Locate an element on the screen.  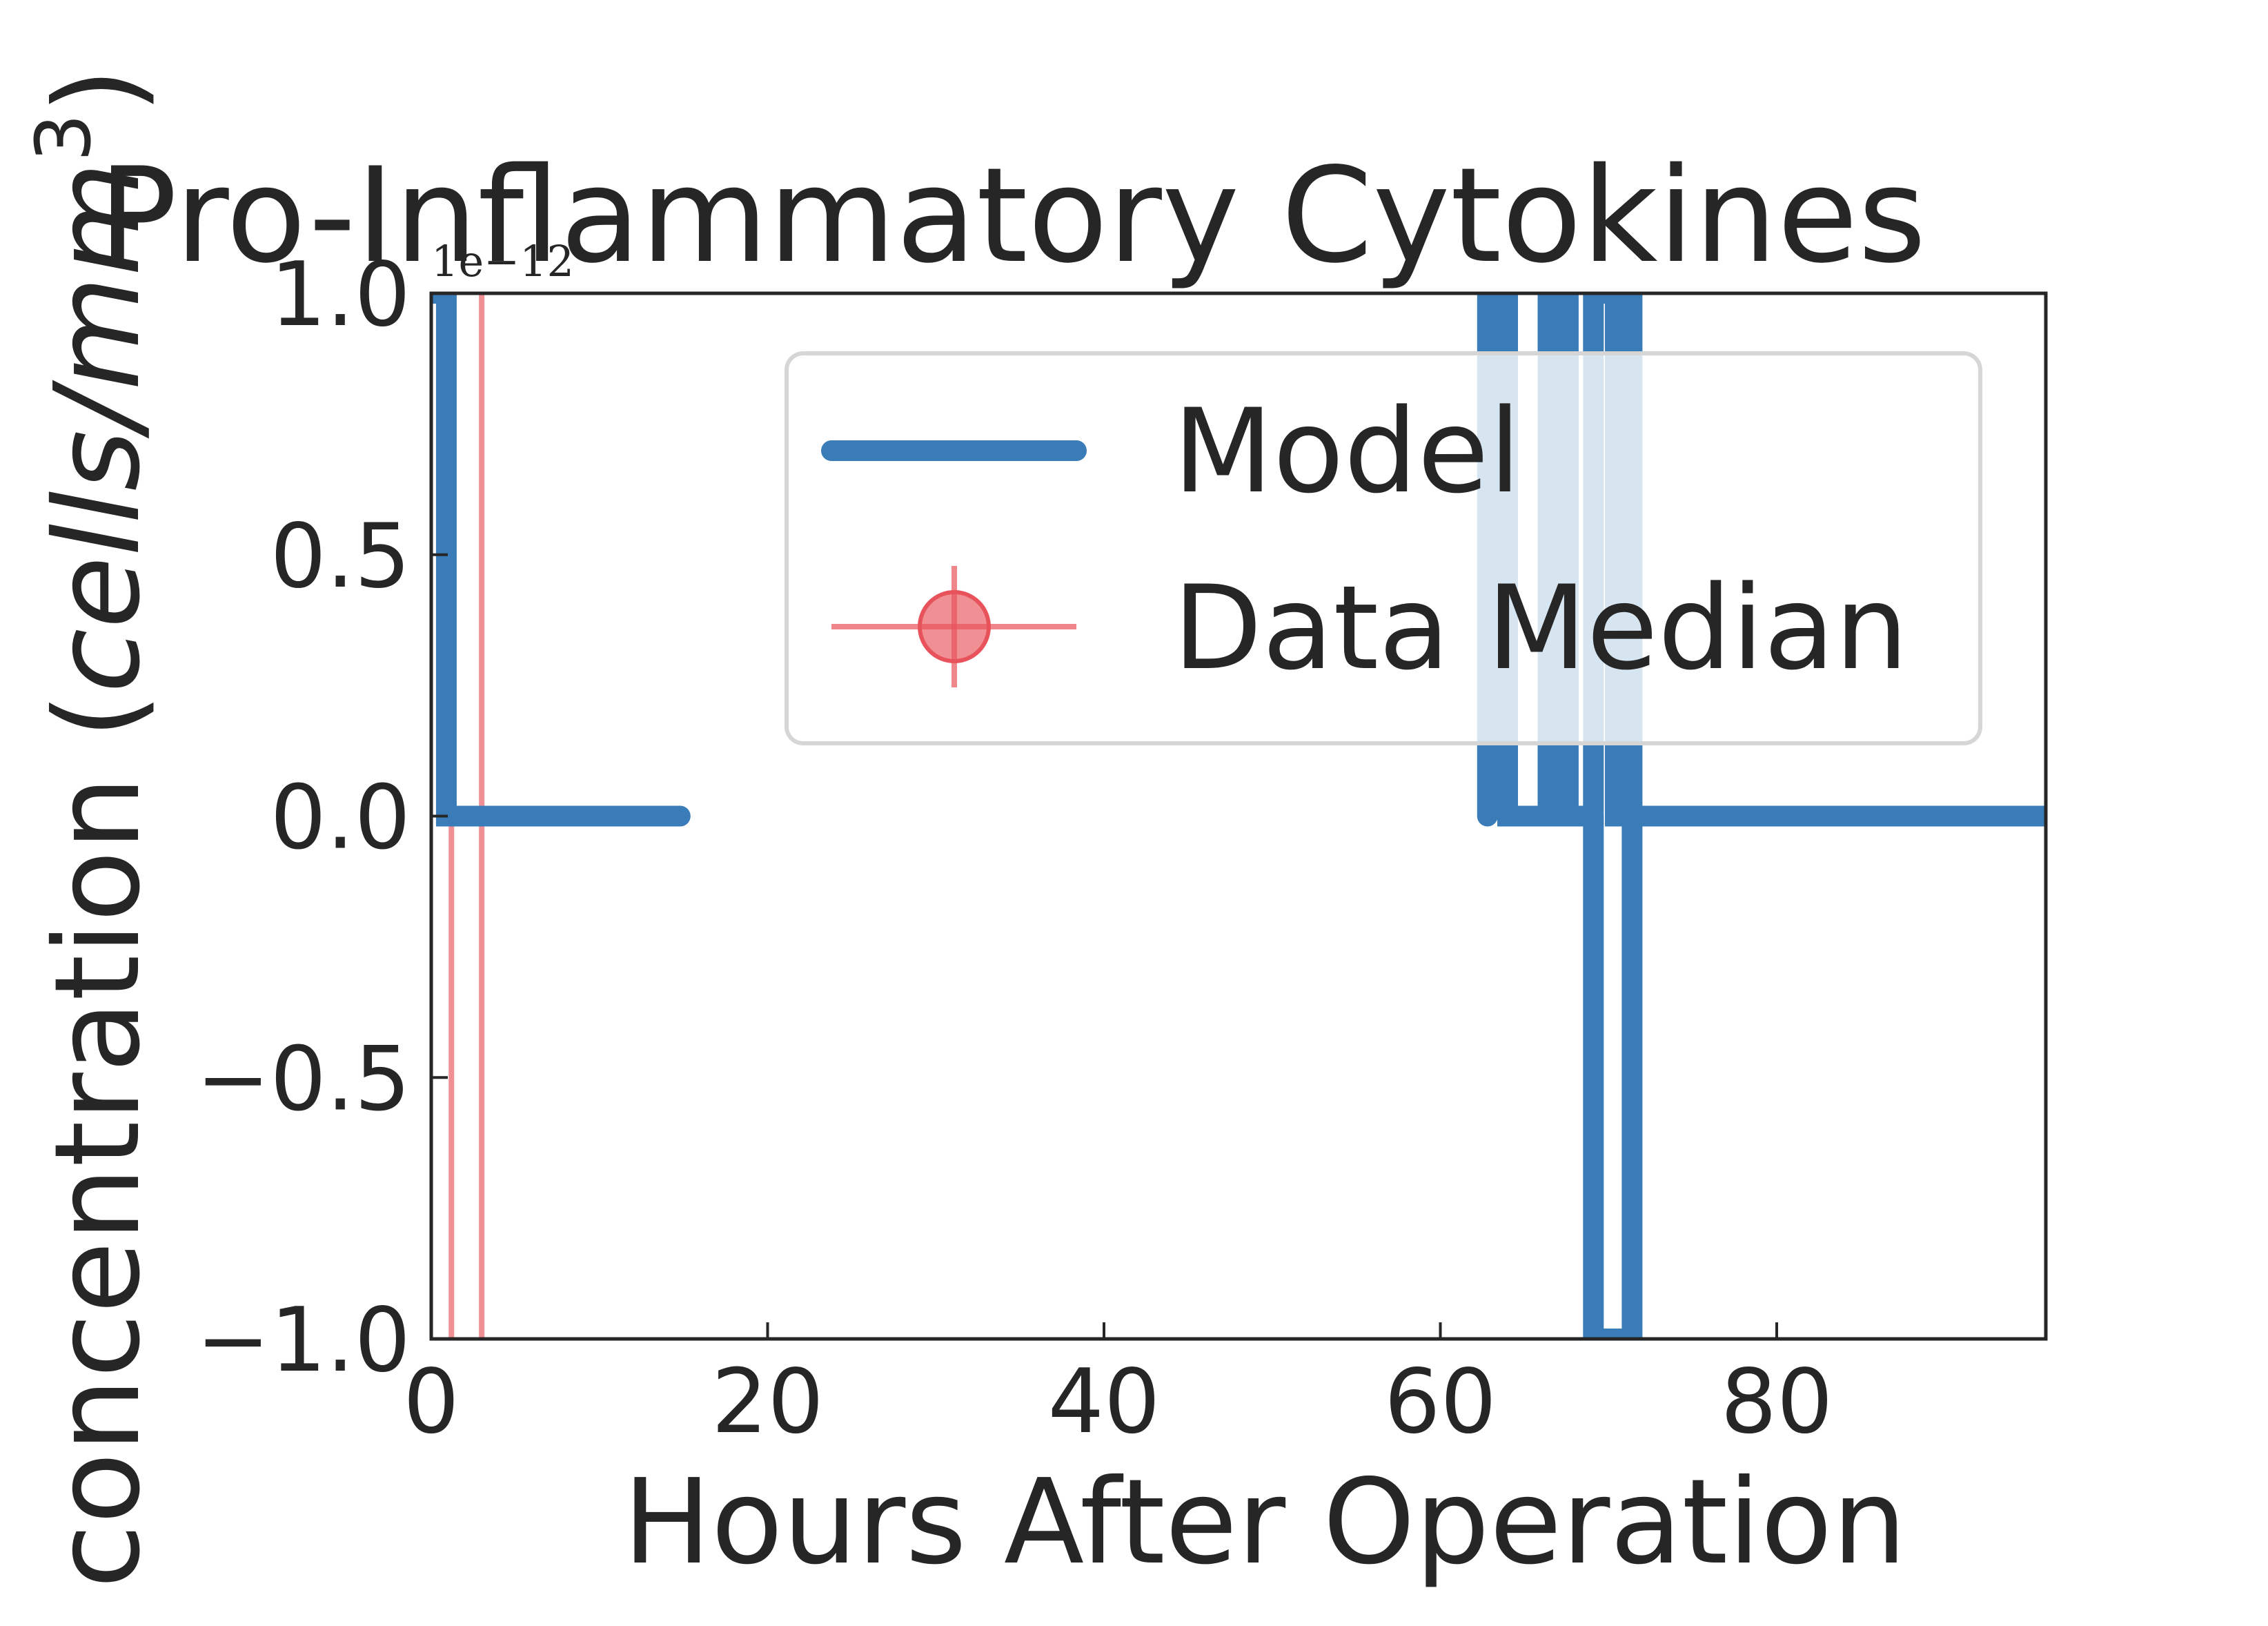
y-offset-label: 1e−12 is located at coordinates (502, 261).